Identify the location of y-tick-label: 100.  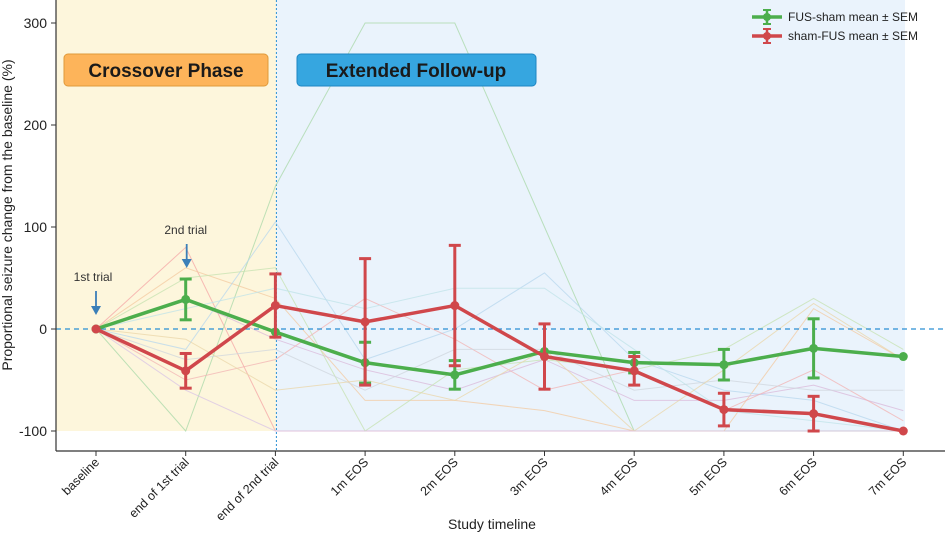
(36, 227).